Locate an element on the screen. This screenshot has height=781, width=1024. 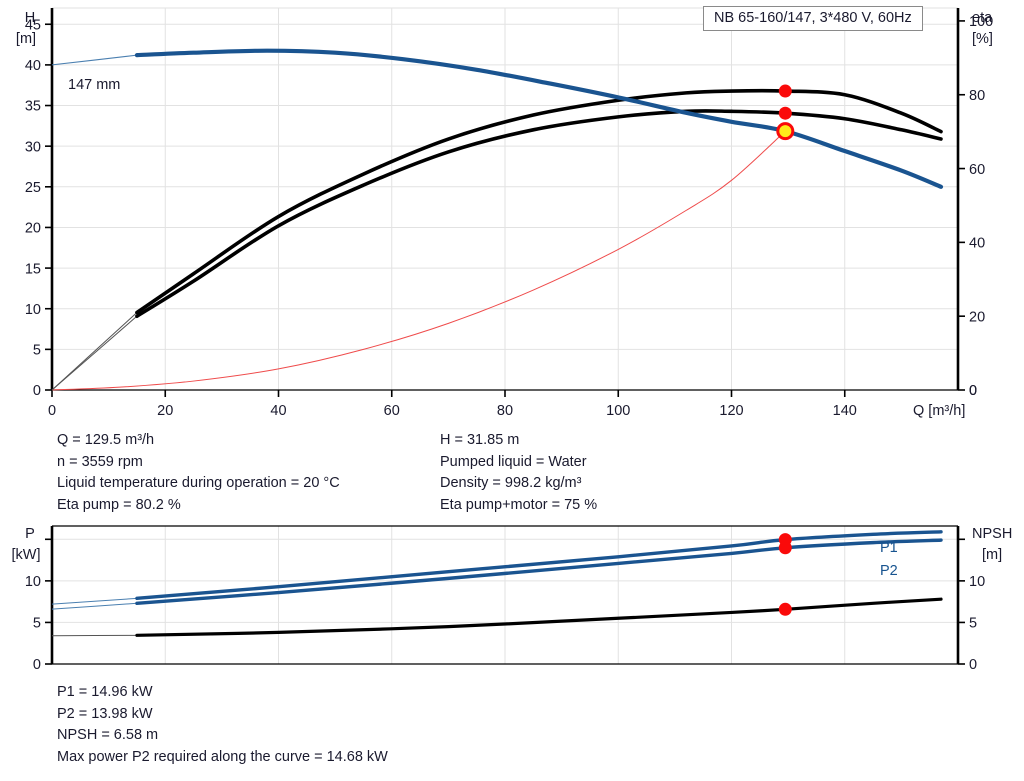
eta-tick-label: 100 is located at coordinates (981, 22).